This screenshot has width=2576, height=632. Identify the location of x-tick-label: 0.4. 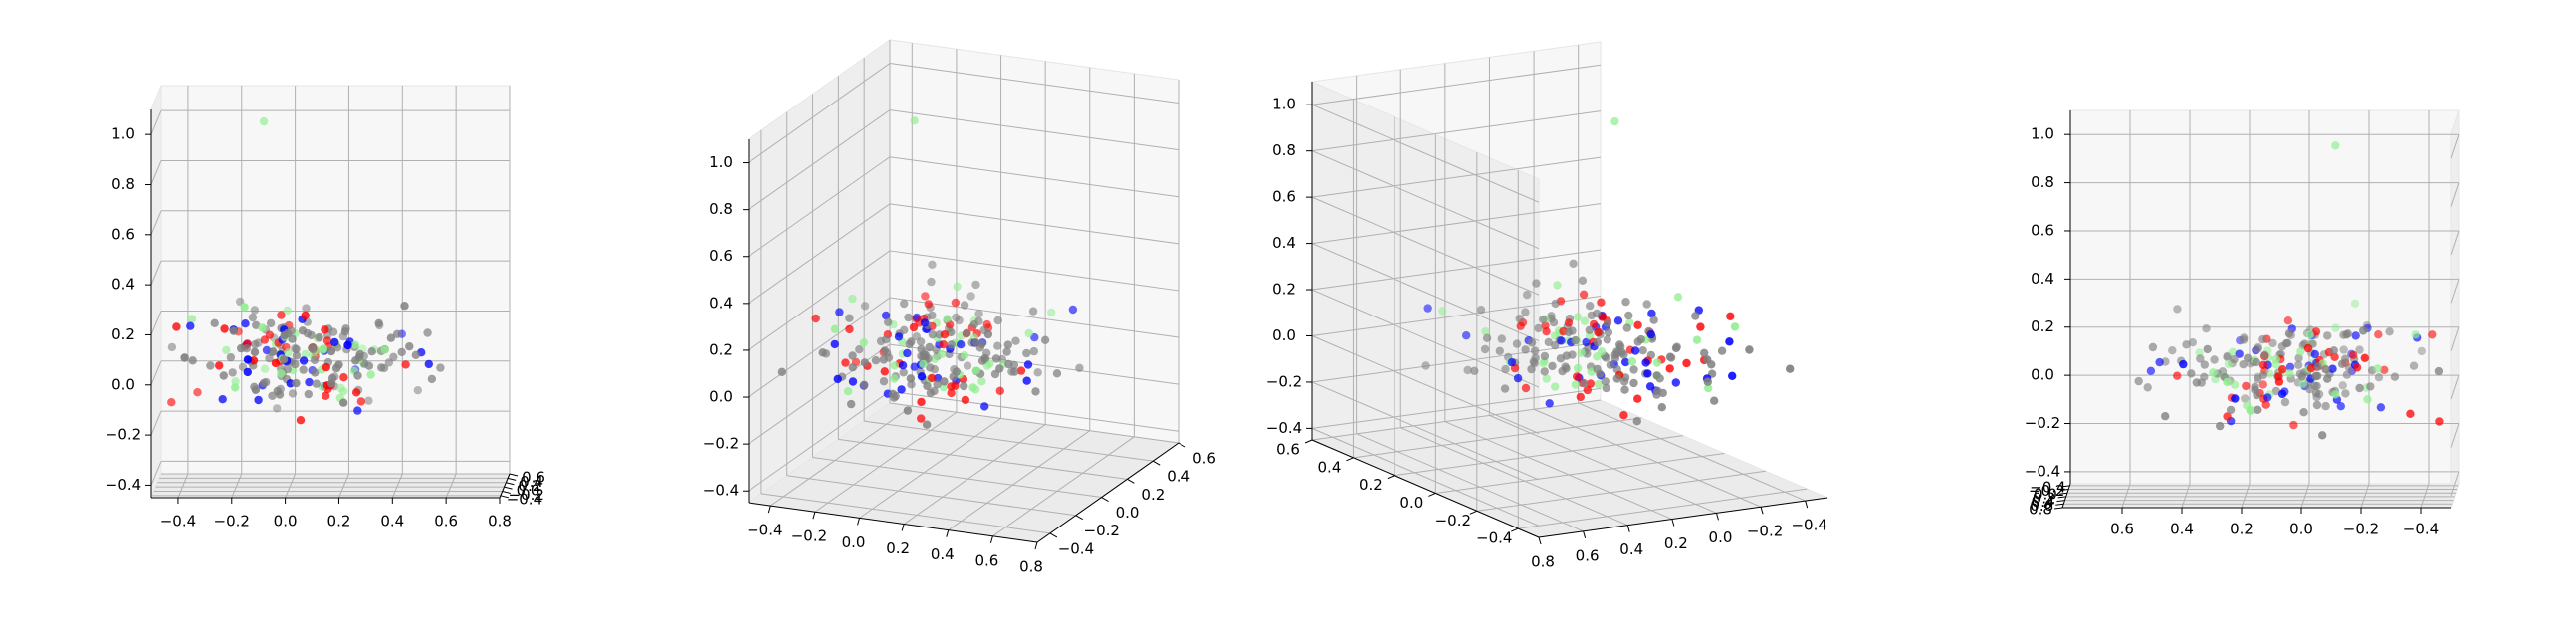
(943, 554).